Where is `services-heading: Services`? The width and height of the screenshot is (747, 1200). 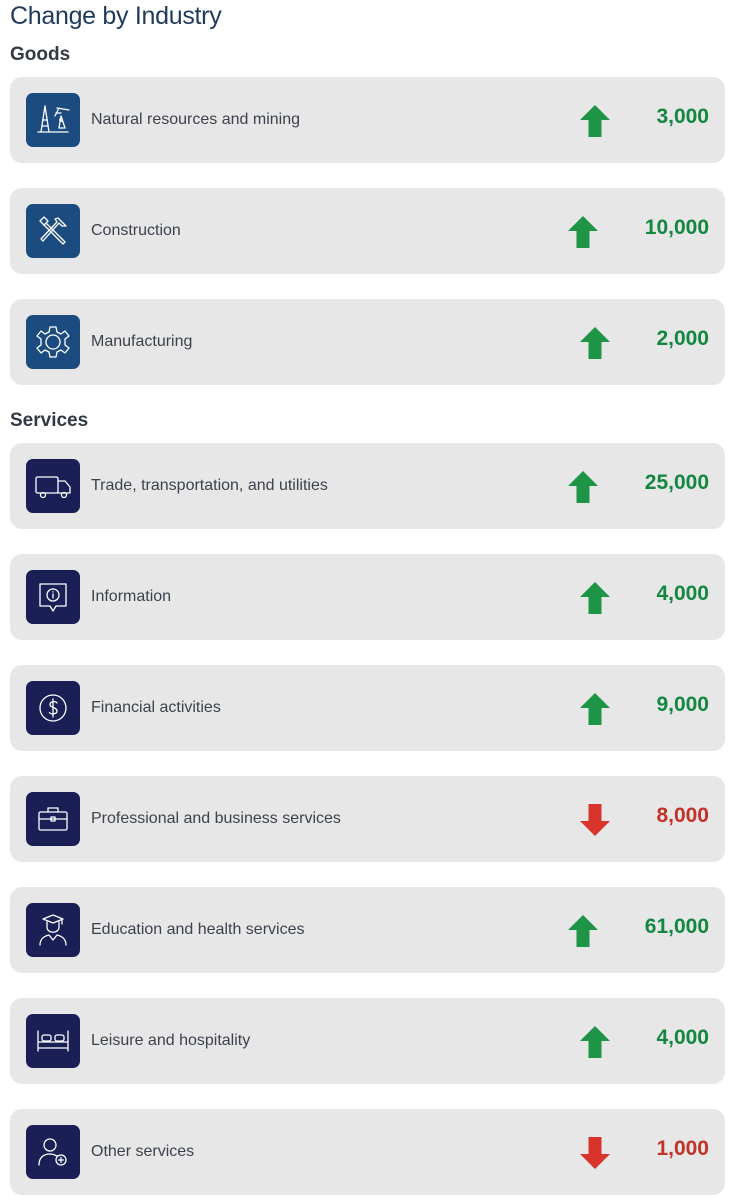
services-heading: Services is located at coordinates (49, 420).